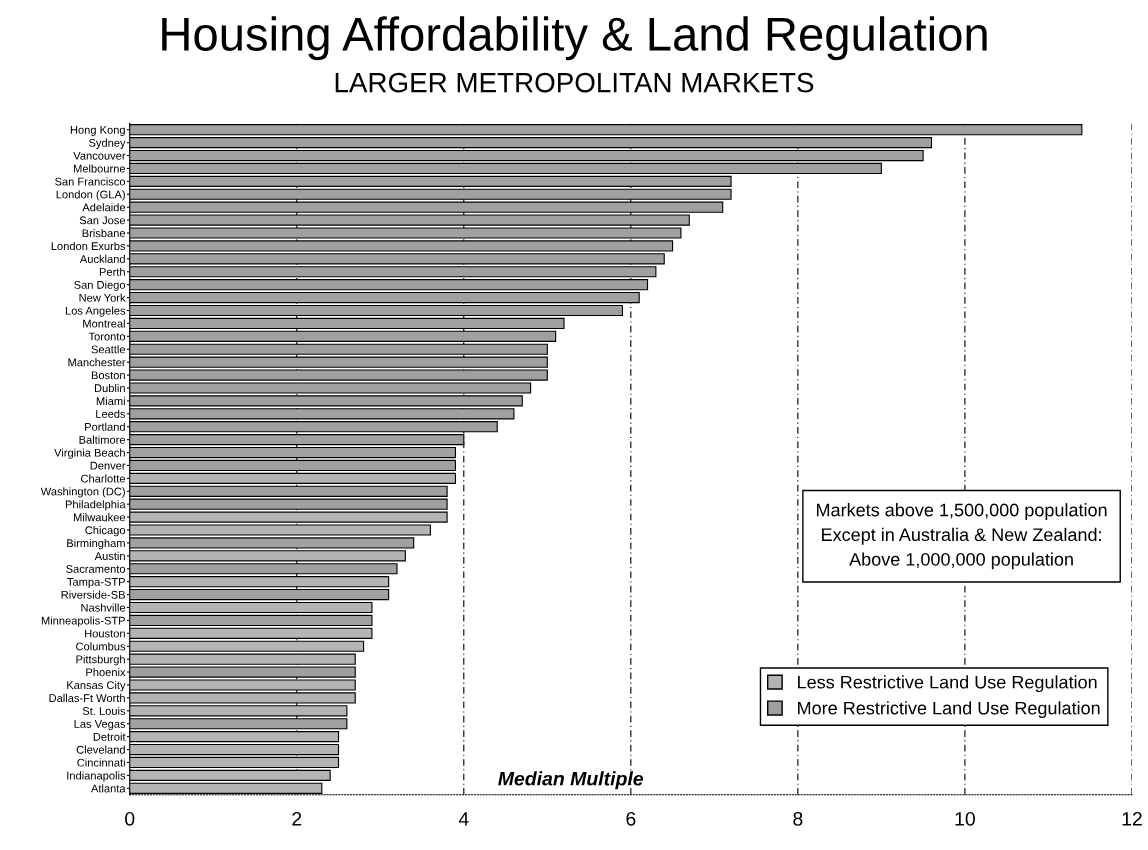 The height and width of the screenshot is (850, 1148). What do you see at coordinates (111, 413) in the screenshot?
I see `y-tick-label: Leeds` at bounding box center [111, 413].